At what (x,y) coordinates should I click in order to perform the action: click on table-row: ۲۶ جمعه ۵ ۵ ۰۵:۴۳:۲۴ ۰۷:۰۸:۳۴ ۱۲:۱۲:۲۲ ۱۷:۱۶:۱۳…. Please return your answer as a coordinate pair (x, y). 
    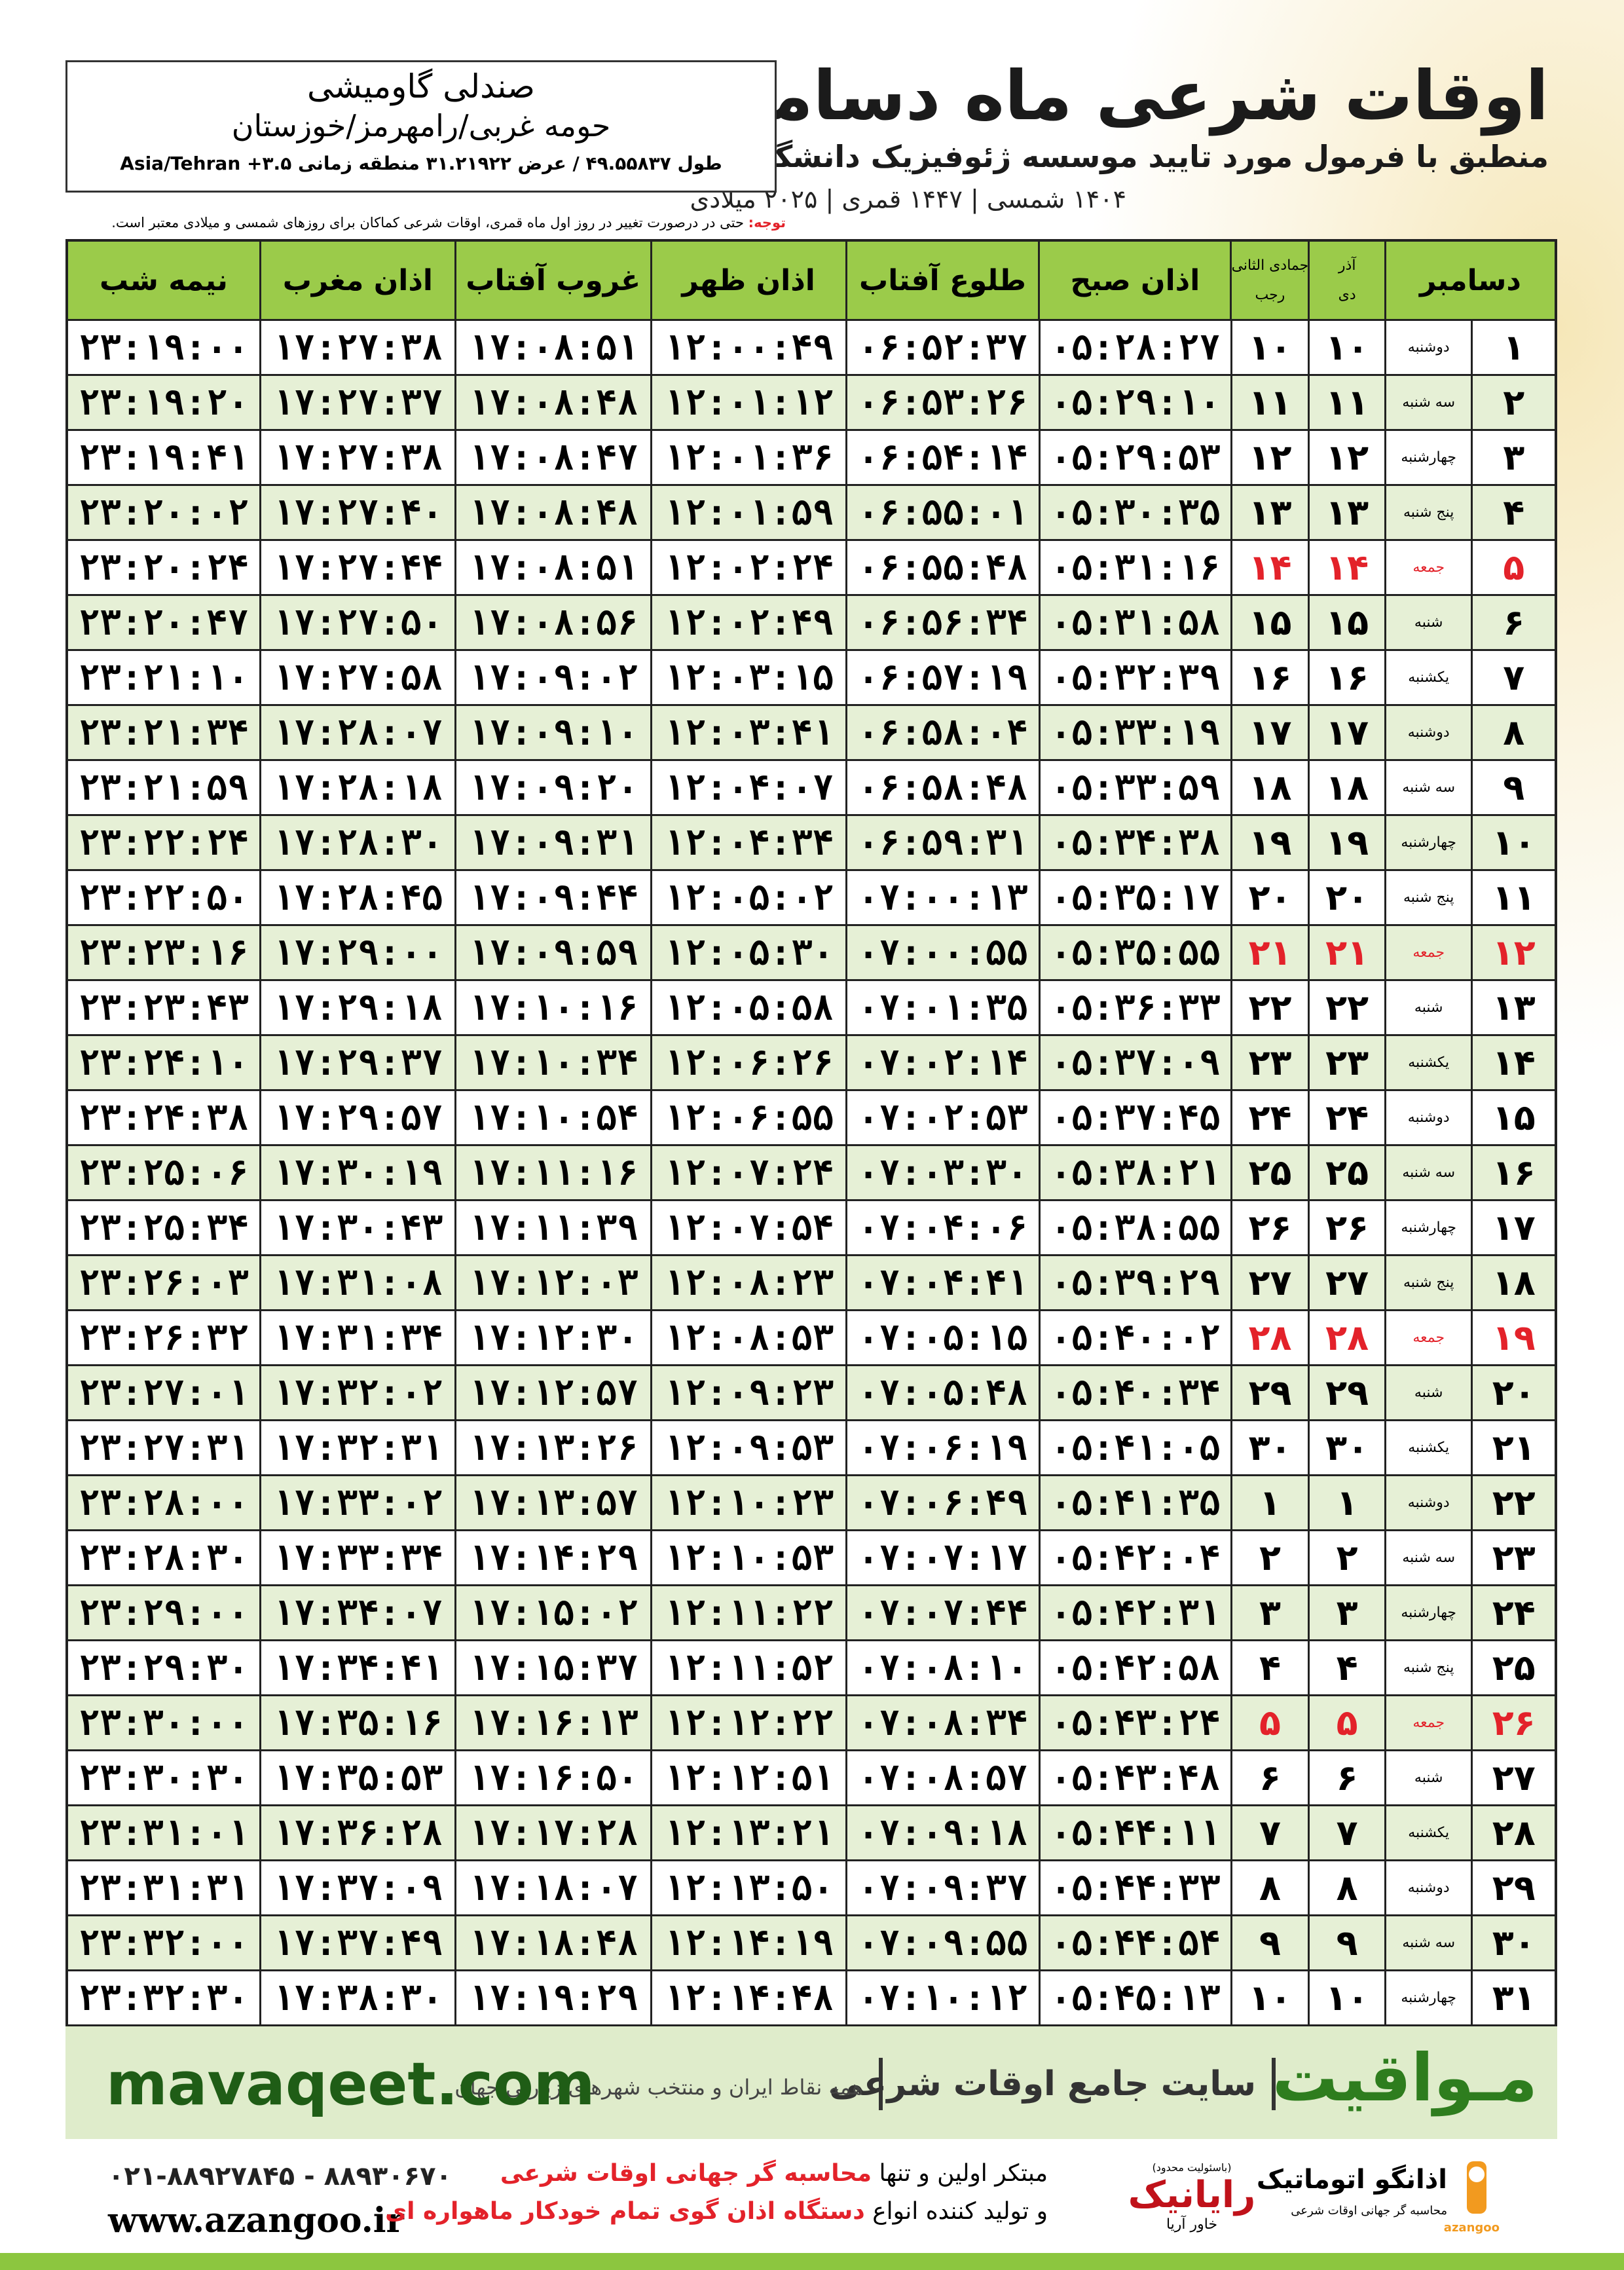
    Looking at the image, I should click on (811, 1721).